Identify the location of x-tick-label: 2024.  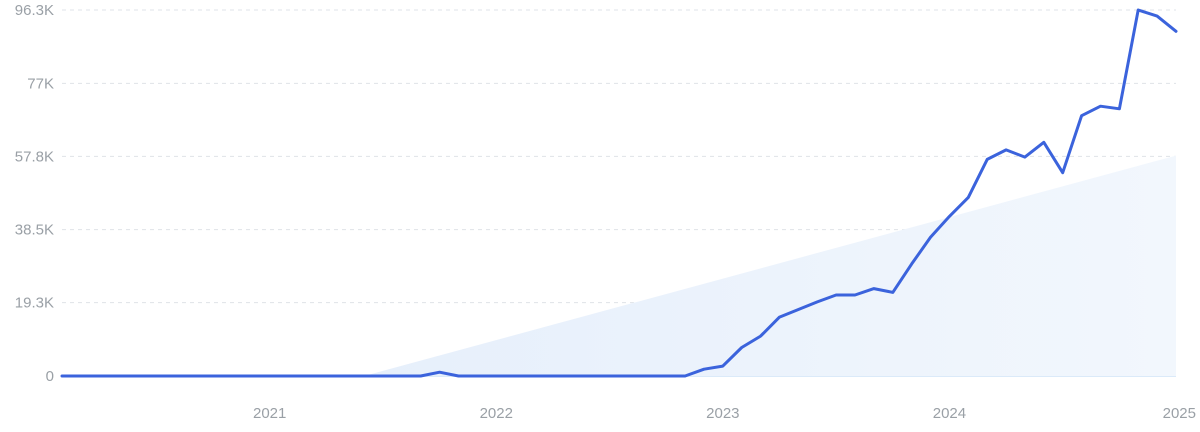
(949, 413).